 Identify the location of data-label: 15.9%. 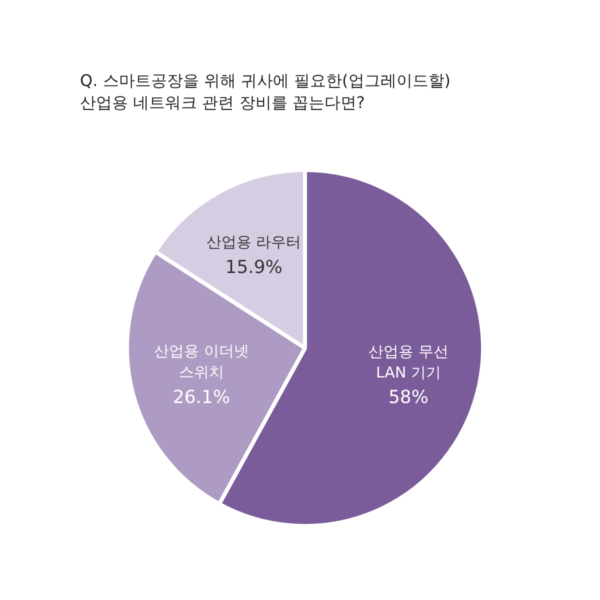
(253, 267).